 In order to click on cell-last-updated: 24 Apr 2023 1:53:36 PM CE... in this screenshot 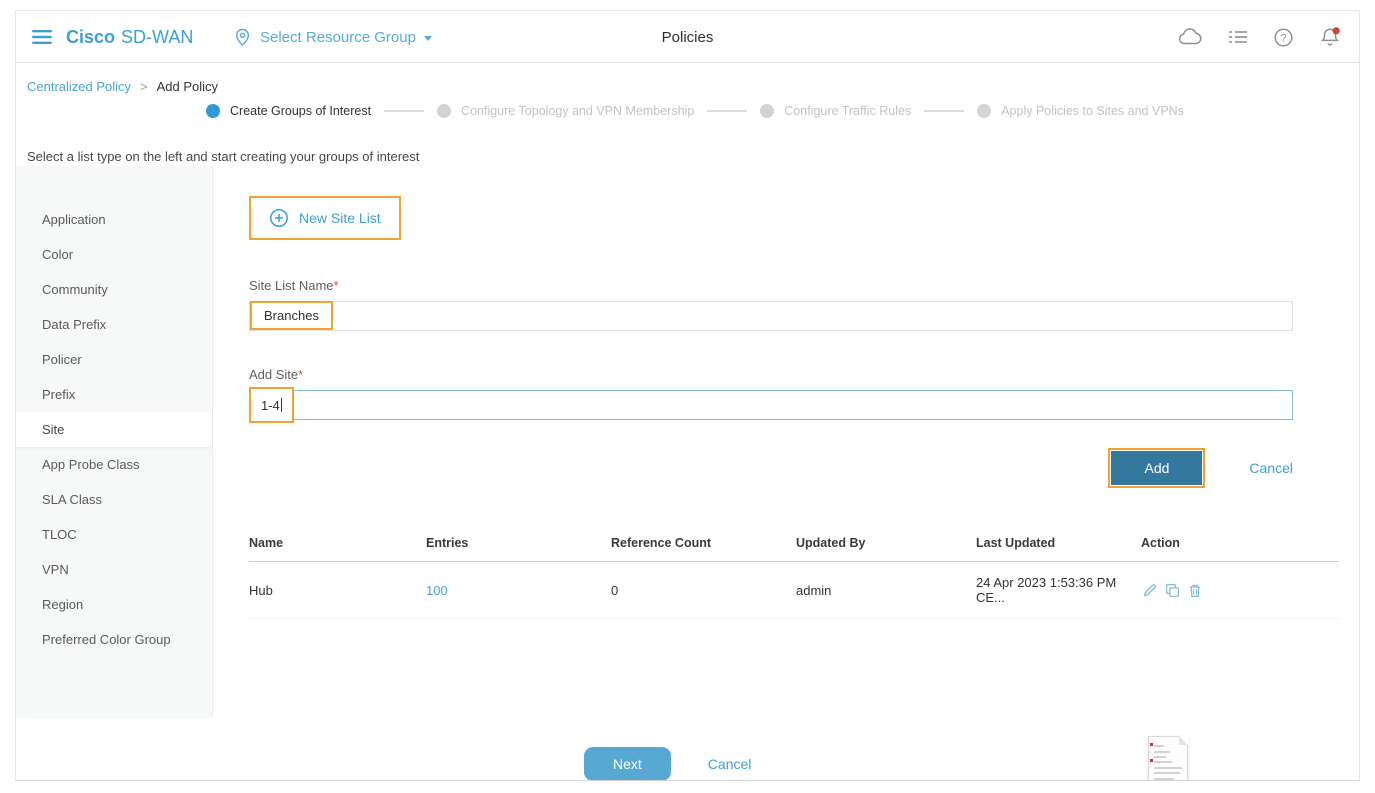, I will do `click(1046, 590)`.